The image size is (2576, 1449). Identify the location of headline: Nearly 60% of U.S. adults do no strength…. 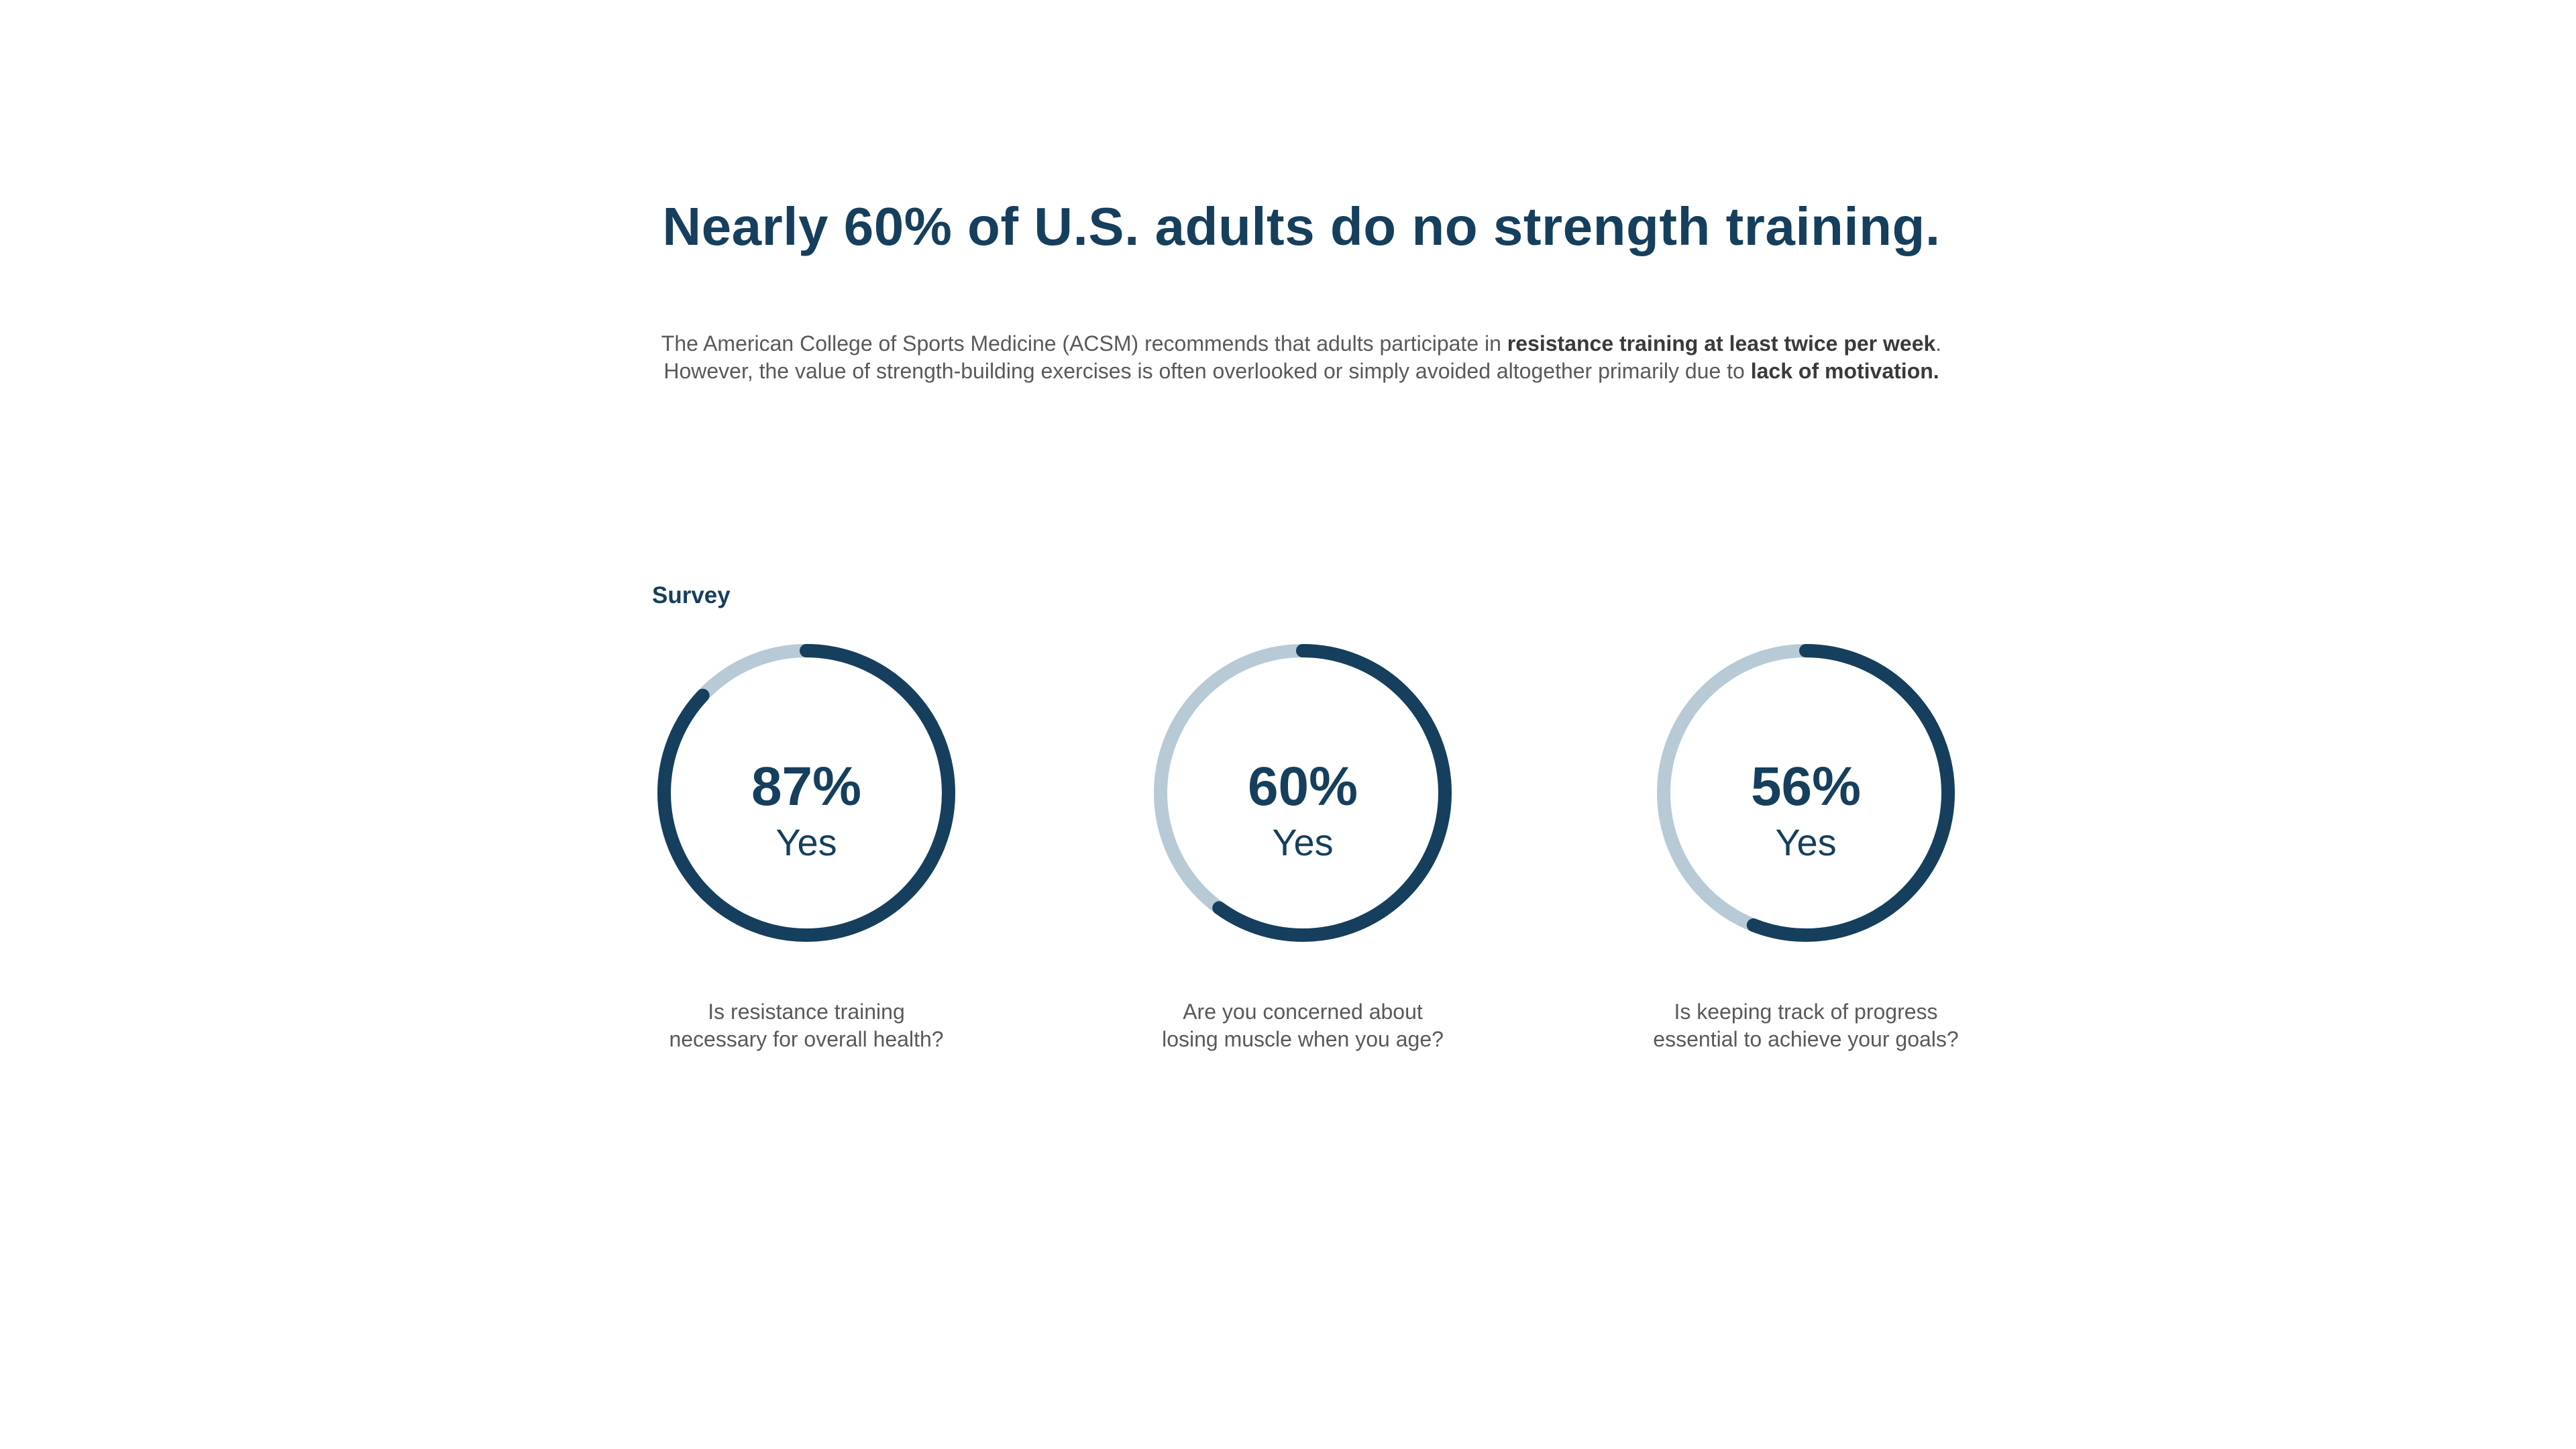
(1301, 226).